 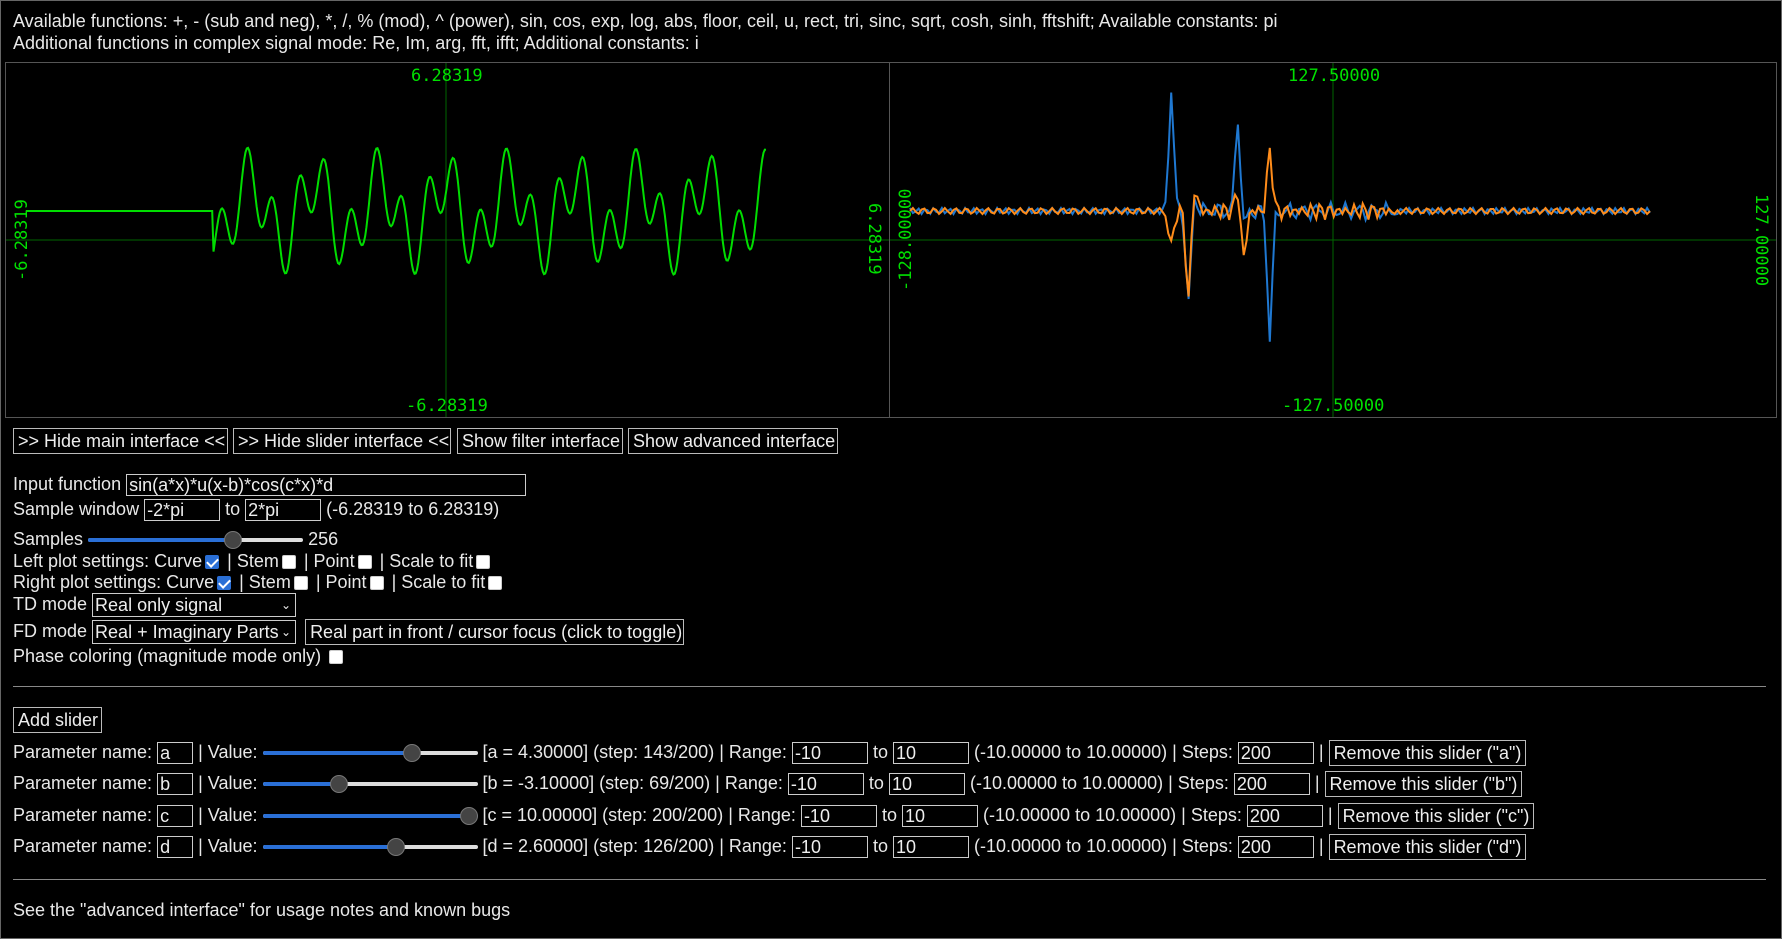 I want to click on param-info: [a = 4.30000] (step: 143/200) | Range:, so click(x=634, y=751).